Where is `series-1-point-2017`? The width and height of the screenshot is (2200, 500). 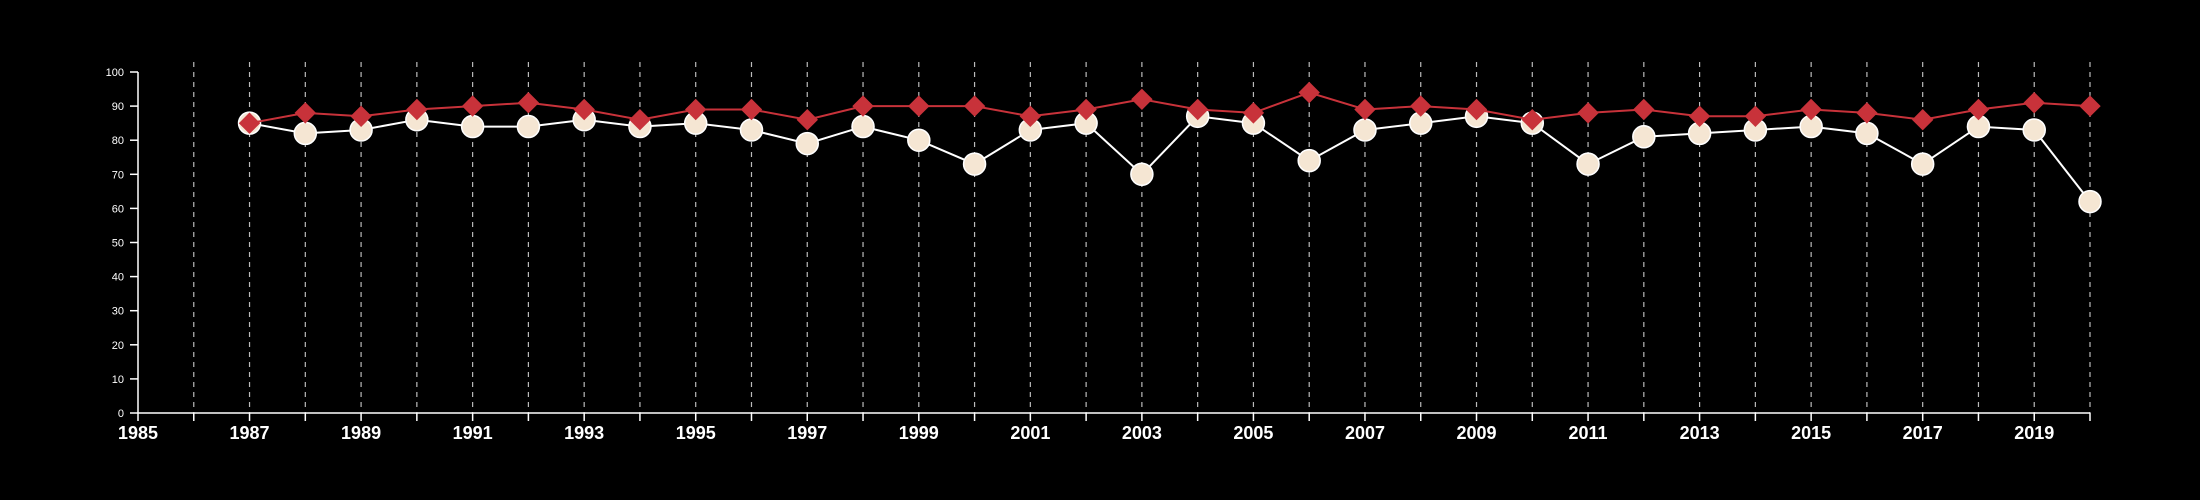
series-1-point-2017 is located at coordinates (1922, 119).